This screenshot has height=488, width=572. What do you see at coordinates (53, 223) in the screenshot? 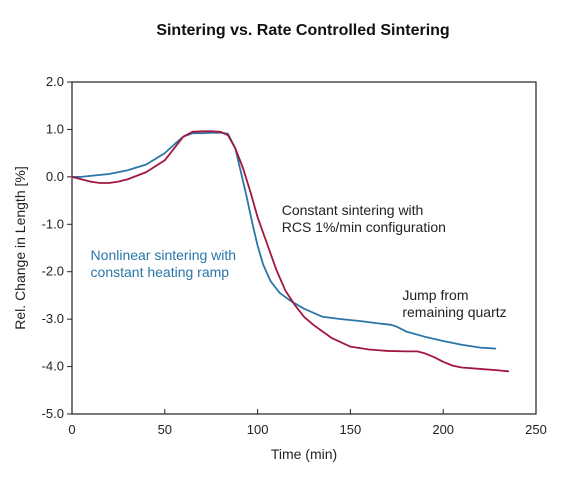
I see `y-tick-label: -1.0` at bounding box center [53, 223].